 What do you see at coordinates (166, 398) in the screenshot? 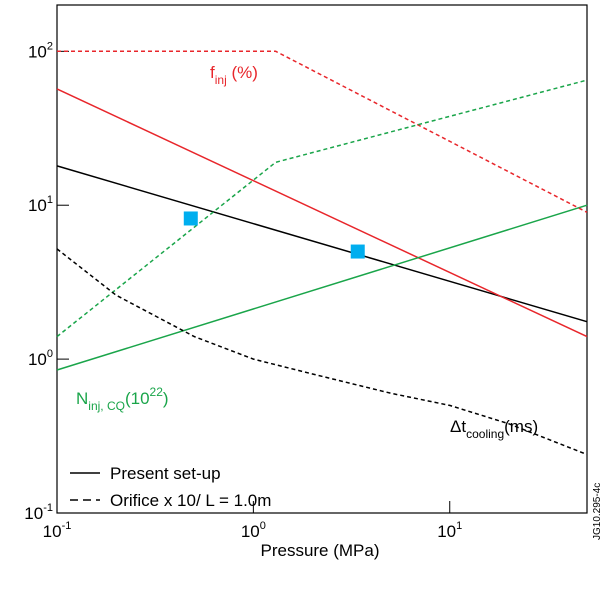
I see `annotation-tail: )` at bounding box center [166, 398].